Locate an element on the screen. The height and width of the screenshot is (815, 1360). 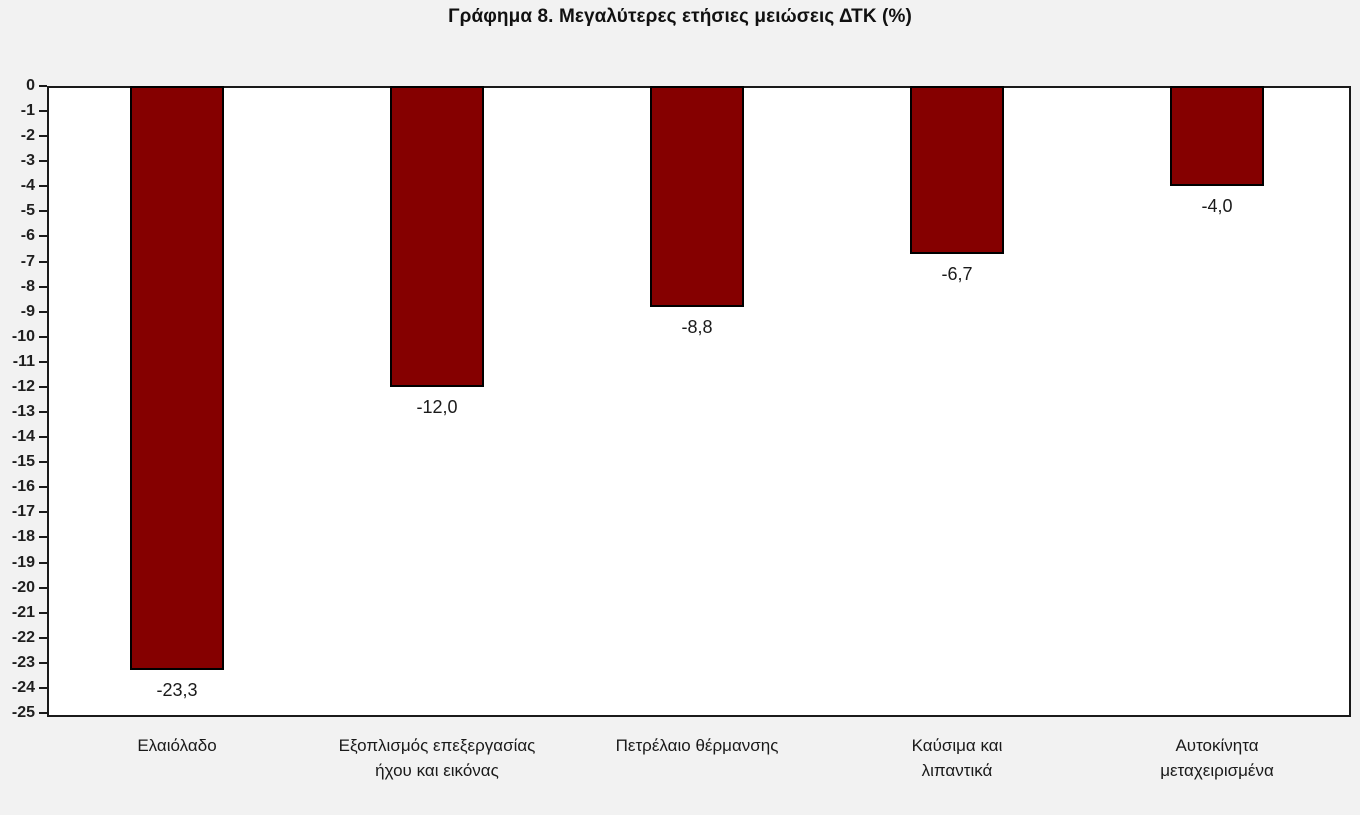
x-axis-category-label: Εξοπλισμός επεξεργασίας ήχου και εικόνας is located at coordinates (437, 758).